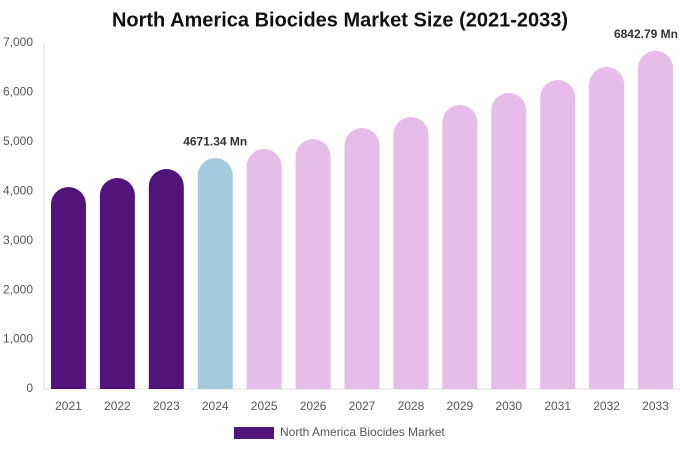 The height and width of the screenshot is (450, 680). What do you see at coordinates (215, 406) in the screenshot?
I see `x-tick-label: 2024` at bounding box center [215, 406].